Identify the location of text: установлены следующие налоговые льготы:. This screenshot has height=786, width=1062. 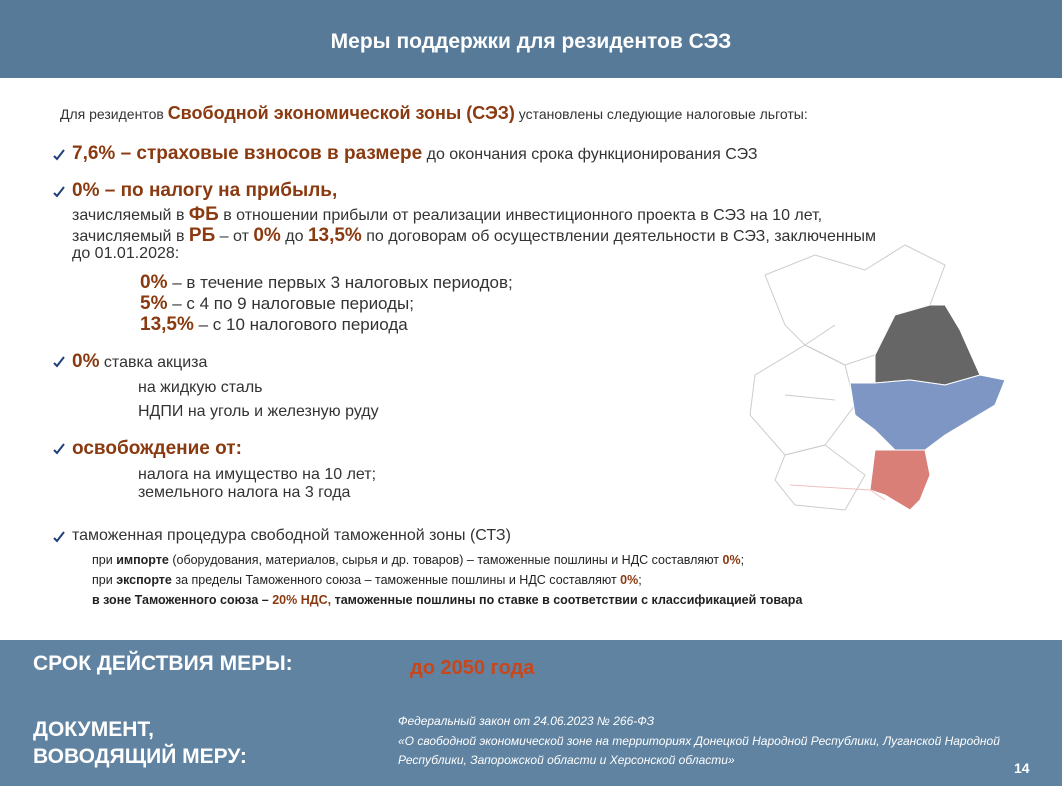
(661, 114).